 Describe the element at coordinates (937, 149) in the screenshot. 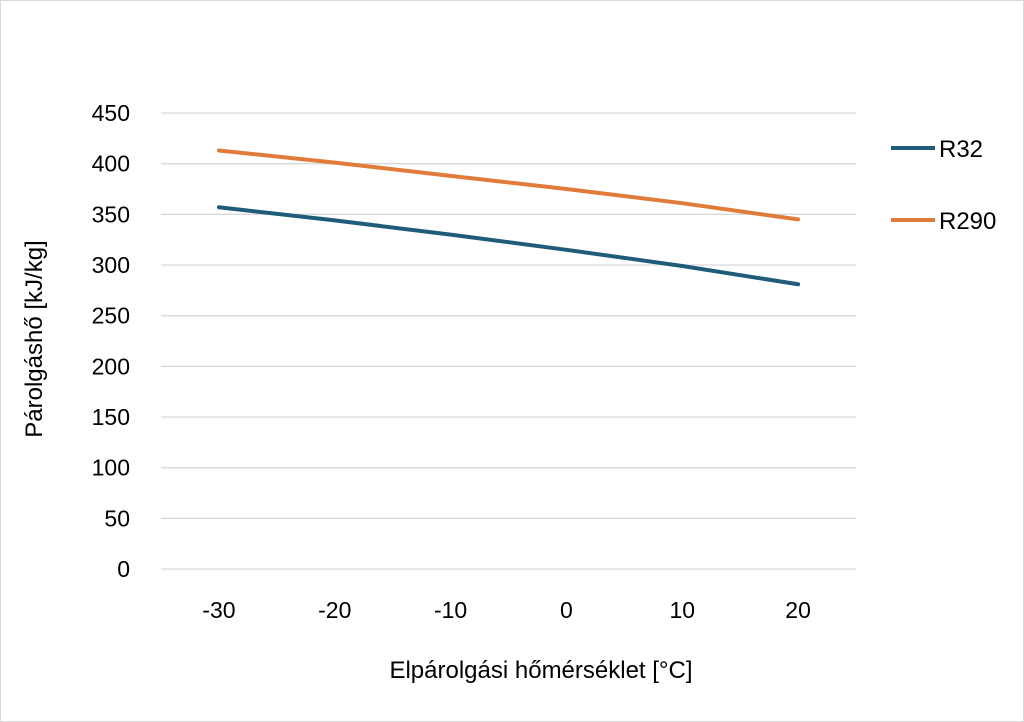

I see `legend-item-r32: R32` at that location.